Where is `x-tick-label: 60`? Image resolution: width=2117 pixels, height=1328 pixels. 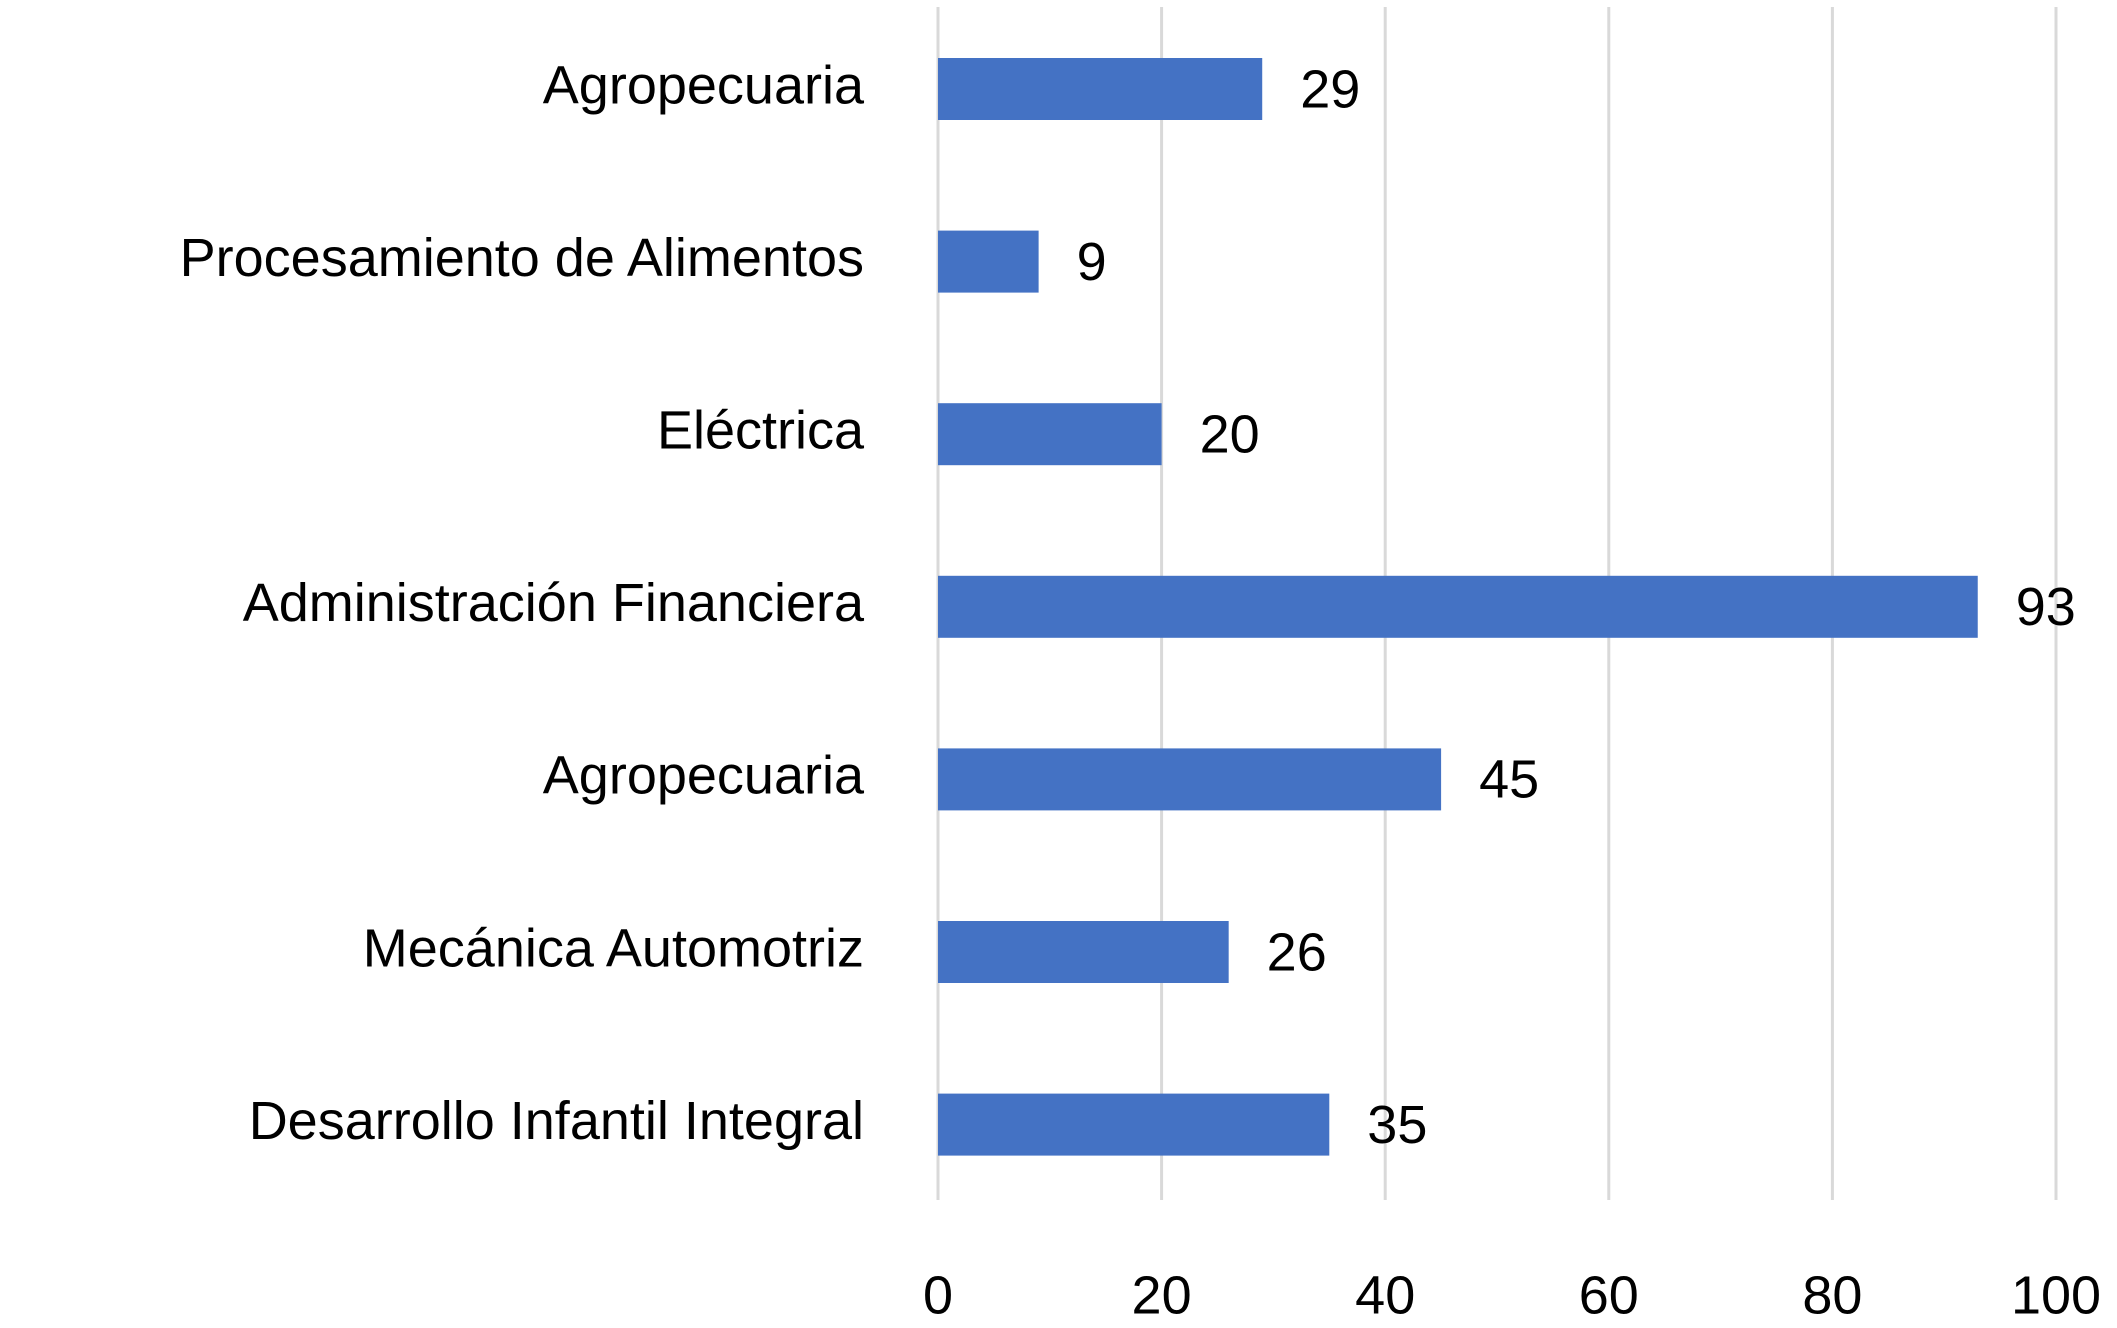 x-tick-label: 60 is located at coordinates (1609, 1295).